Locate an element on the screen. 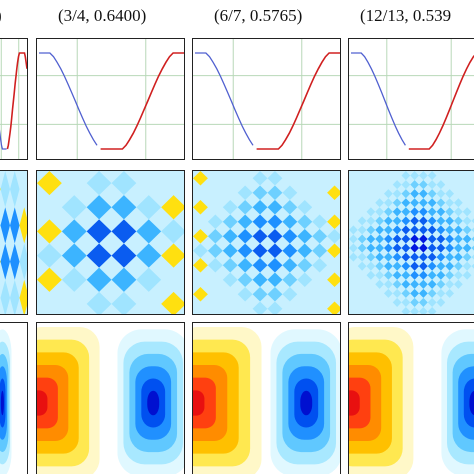 Image resolution: width=474 pixels, height=474 pixels. column-title-4: (12/13, 0.539 is located at coordinates (406, 15).